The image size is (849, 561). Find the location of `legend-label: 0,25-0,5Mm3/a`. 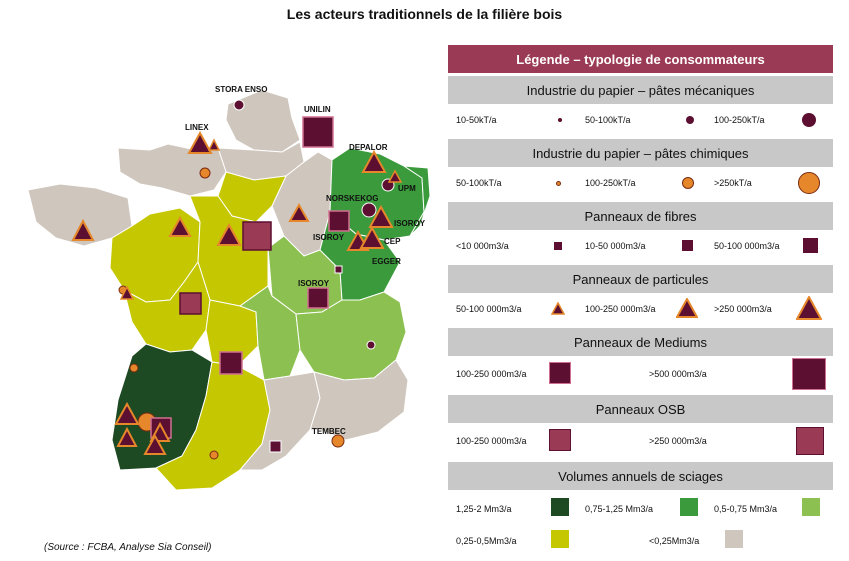

legend-label: 0,25-0,5Mm3/a is located at coordinates (486, 541).